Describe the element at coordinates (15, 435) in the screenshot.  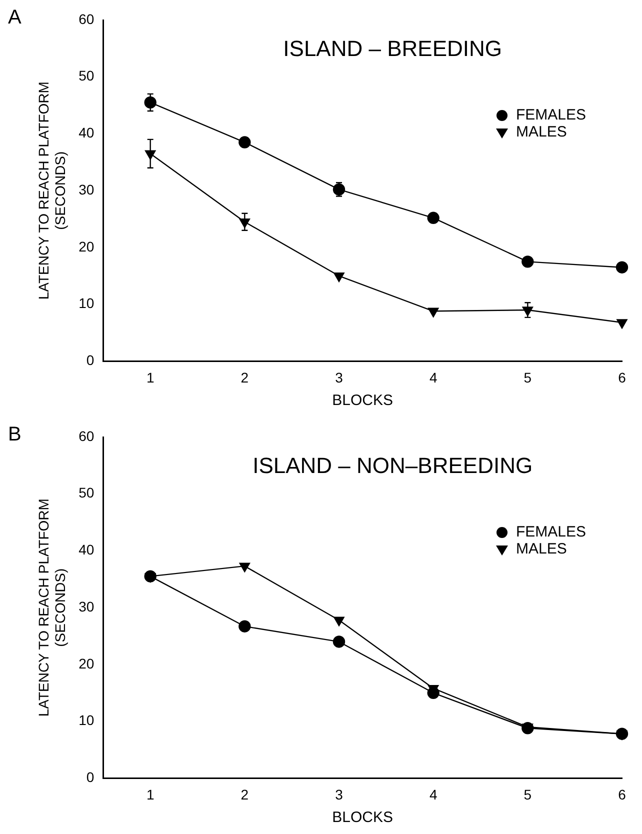
I see `text: B` at that location.